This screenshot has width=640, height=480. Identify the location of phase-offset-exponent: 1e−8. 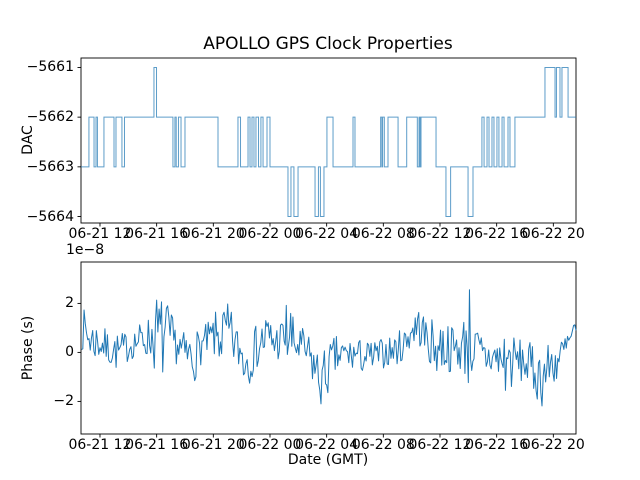
(85, 250).